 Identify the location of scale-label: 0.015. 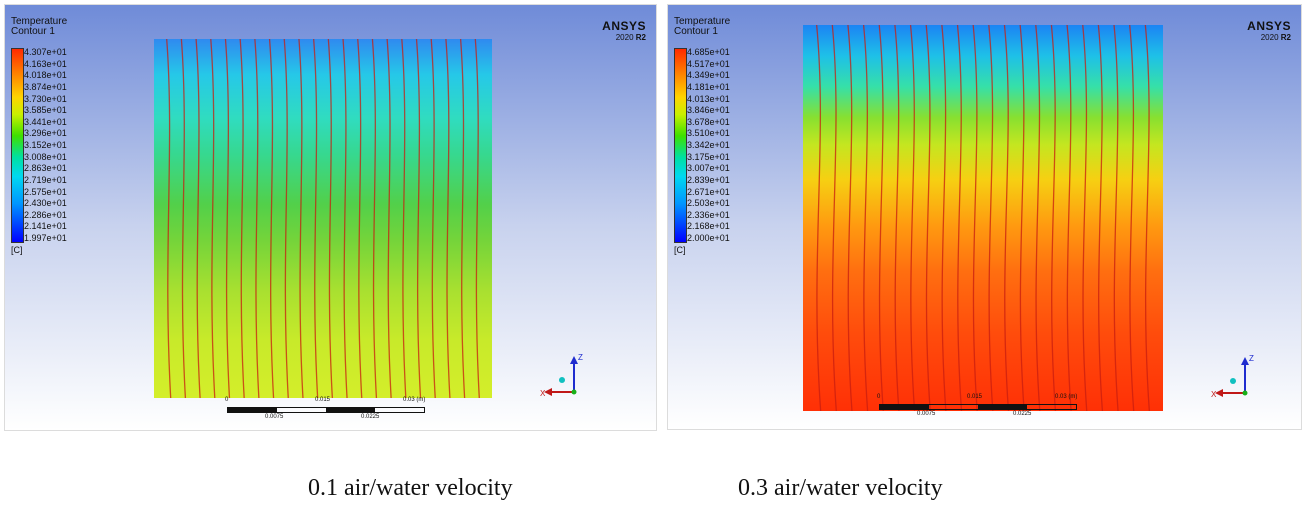
(323, 400).